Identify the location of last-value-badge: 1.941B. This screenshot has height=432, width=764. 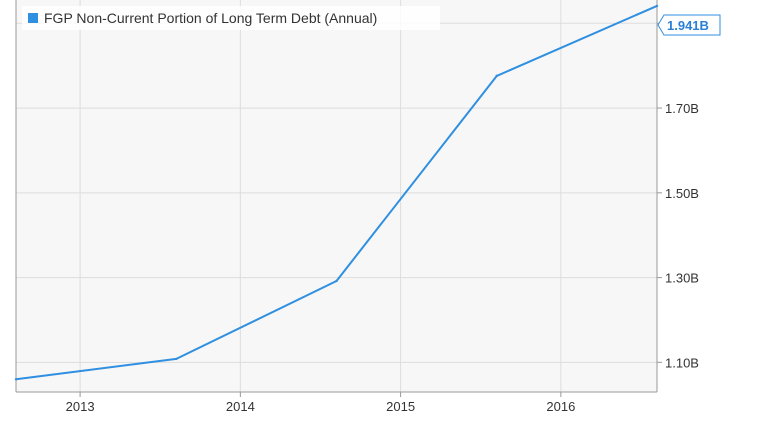
(689, 25).